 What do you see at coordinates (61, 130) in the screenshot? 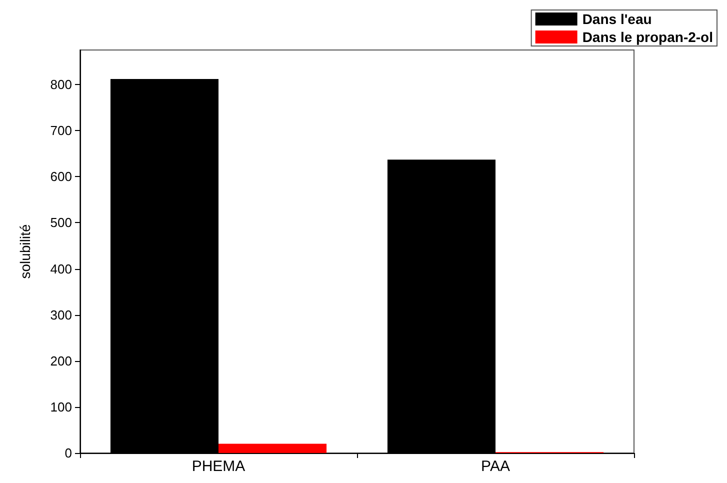
I see `y-tick-label: 700` at bounding box center [61, 130].